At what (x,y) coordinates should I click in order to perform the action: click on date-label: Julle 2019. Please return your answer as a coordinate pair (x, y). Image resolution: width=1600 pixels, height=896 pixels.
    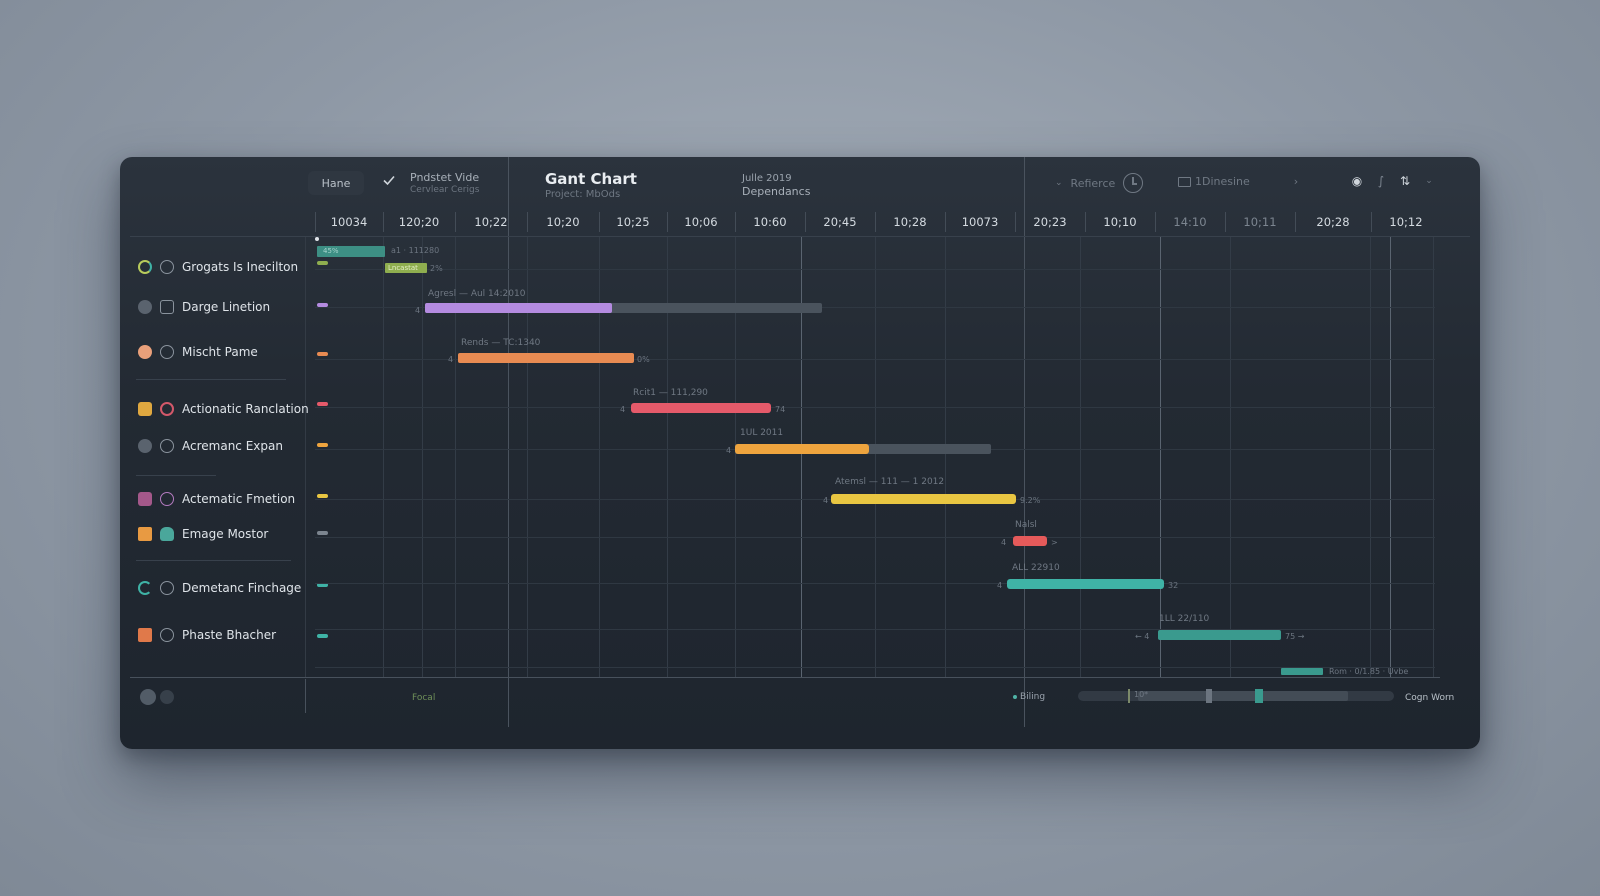
    Looking at the image, I should click on (767, 178).